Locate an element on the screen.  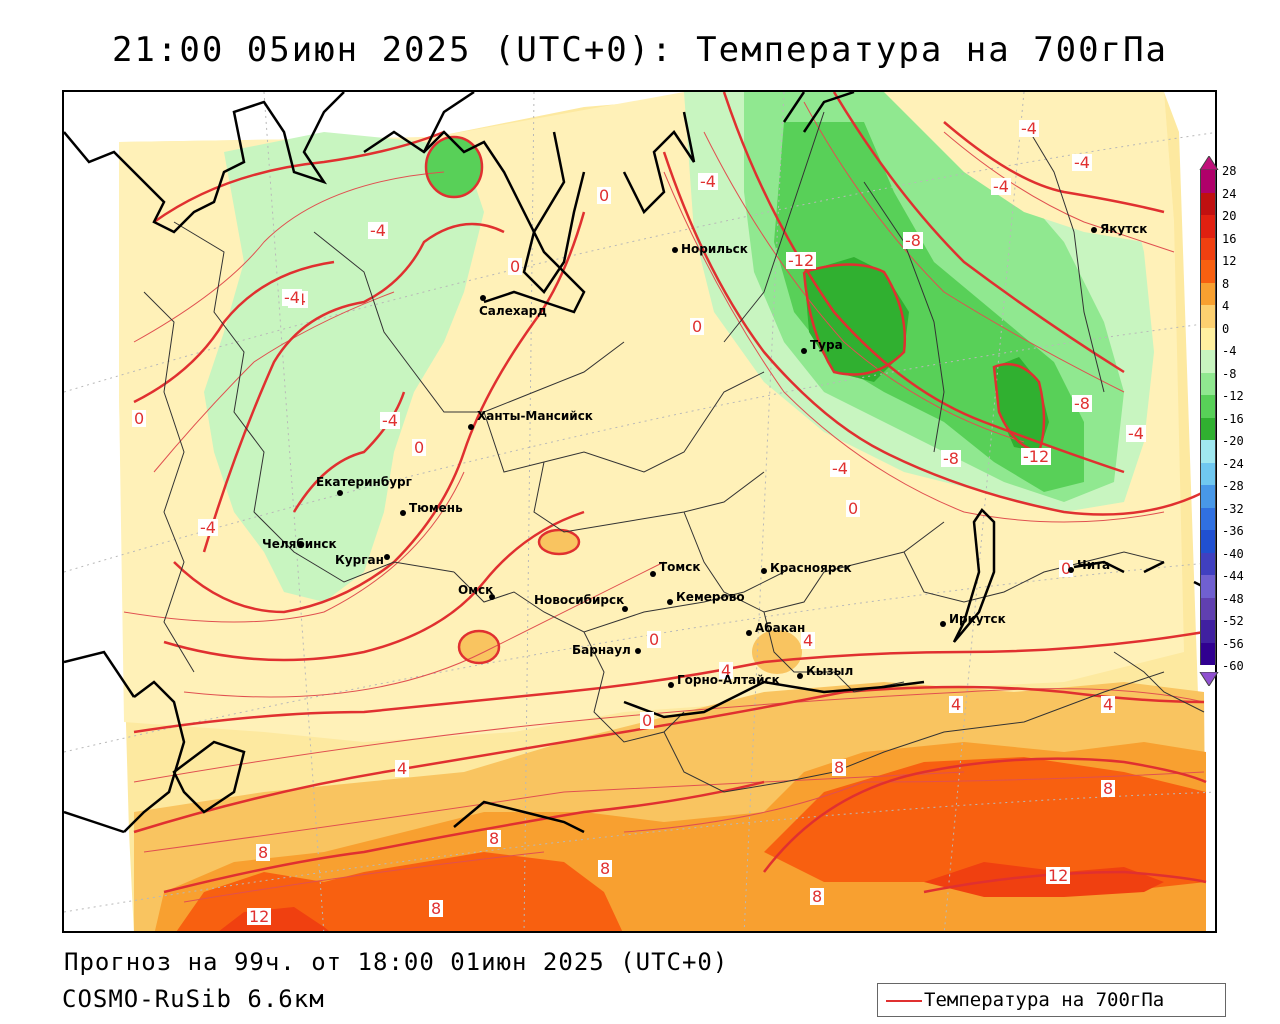
city-marker: Красноярск is located at coordinates (806, 569).